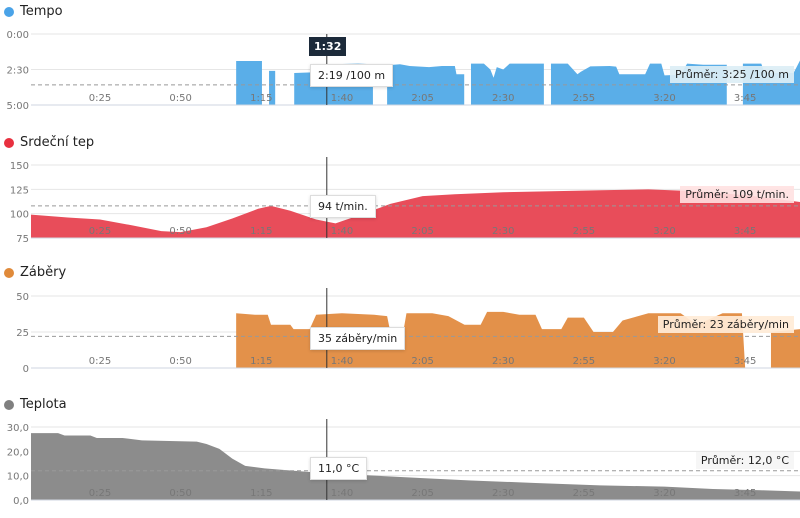 Image resolution: width=800 pixels, height=518 pixels. Describe the element at coordinates (18, 452) in the screenshot. I see `y-tick-label: 20,0` at that location.